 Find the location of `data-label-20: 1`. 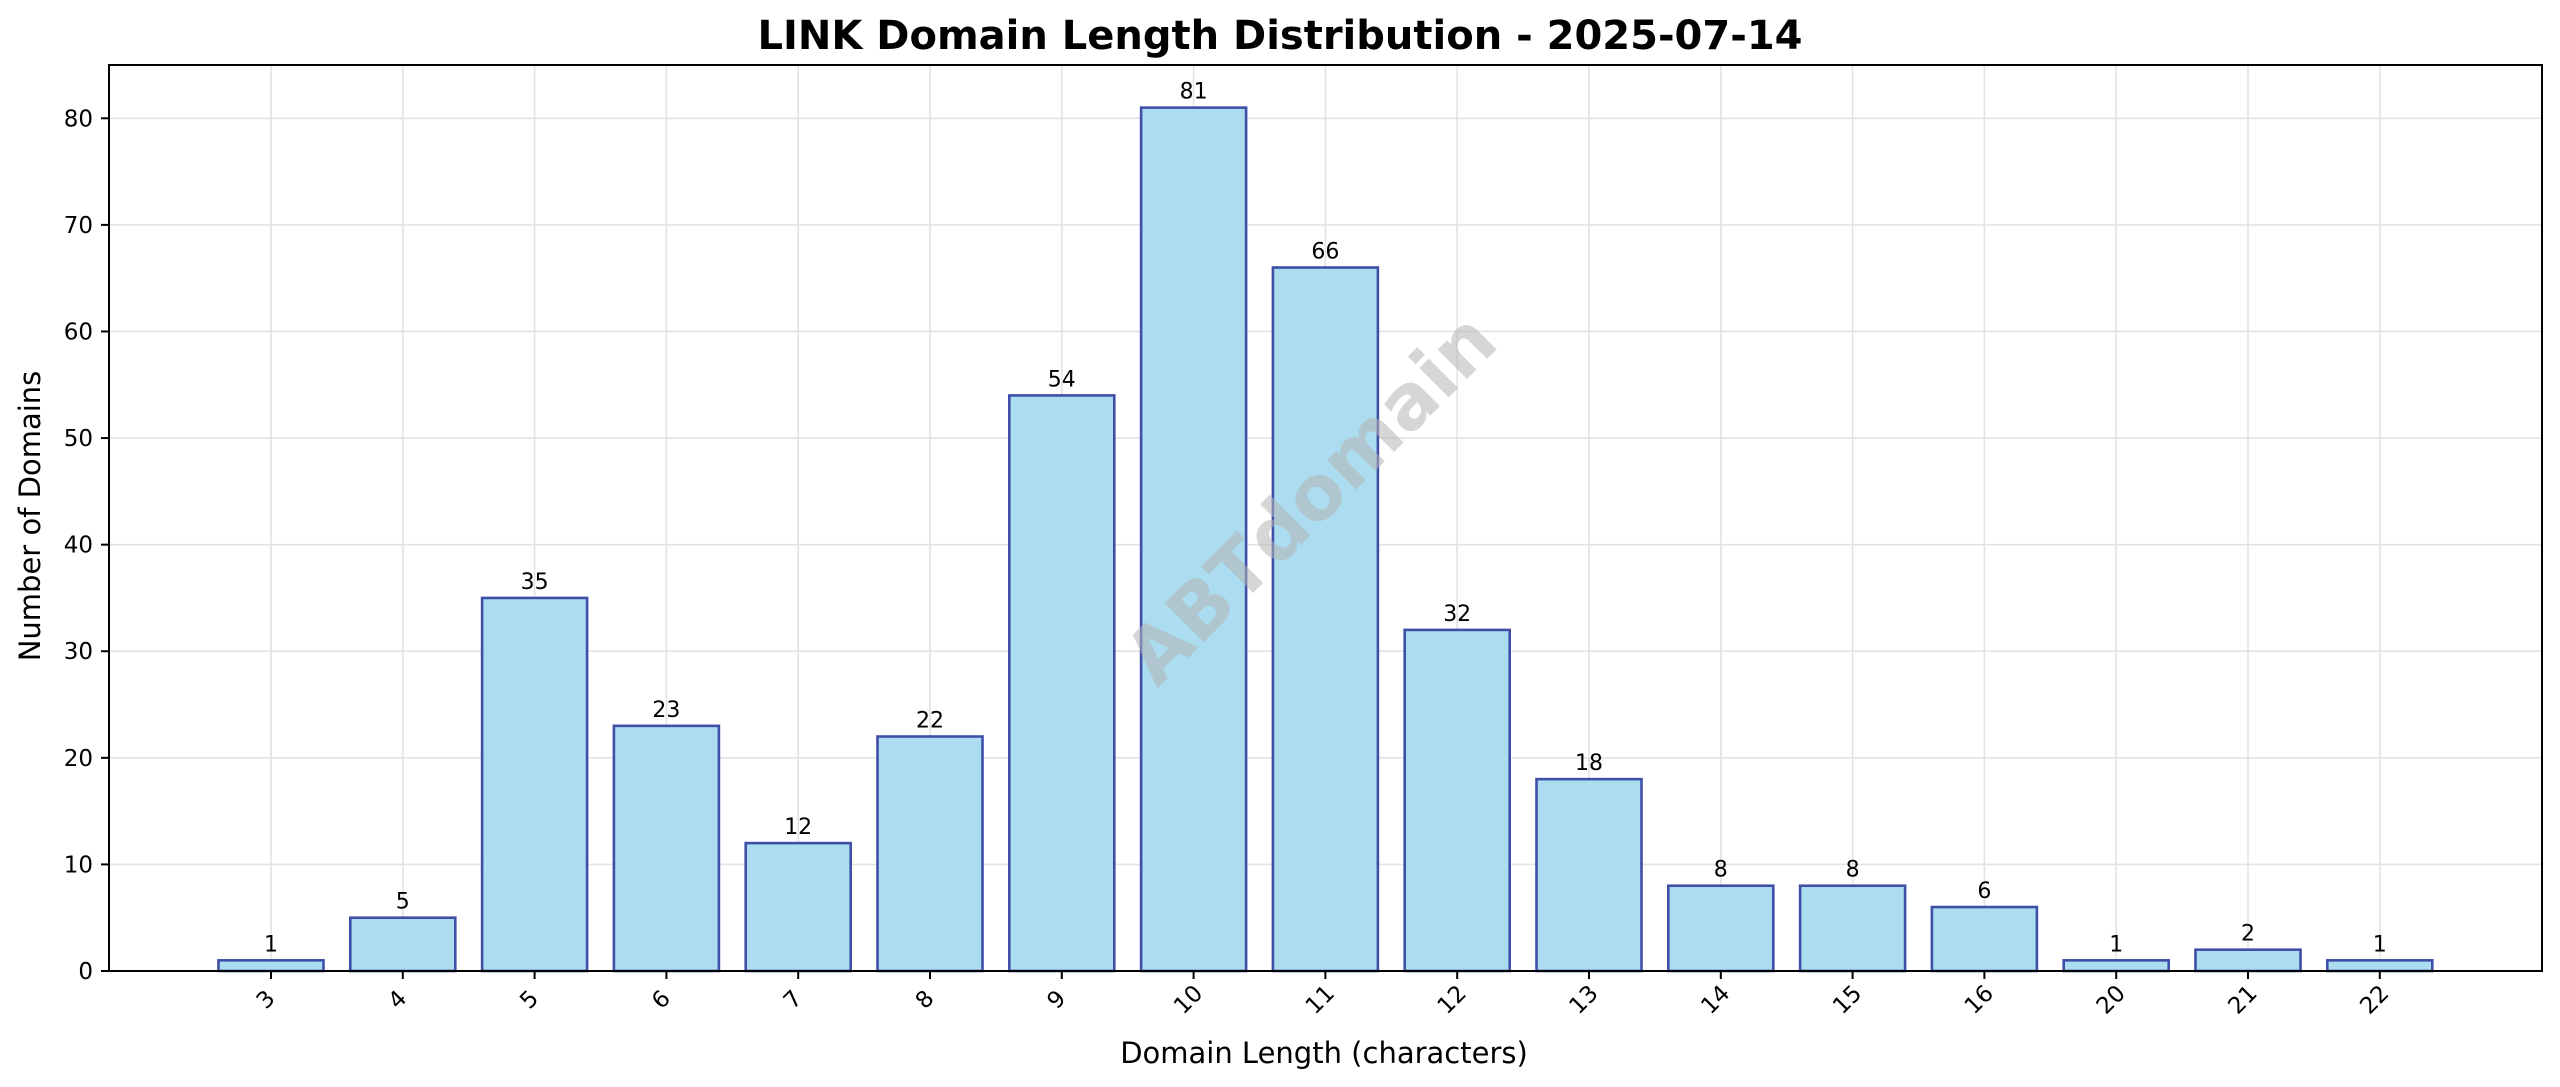

data-label-20: 1 is located at coordinates (2116, 944).